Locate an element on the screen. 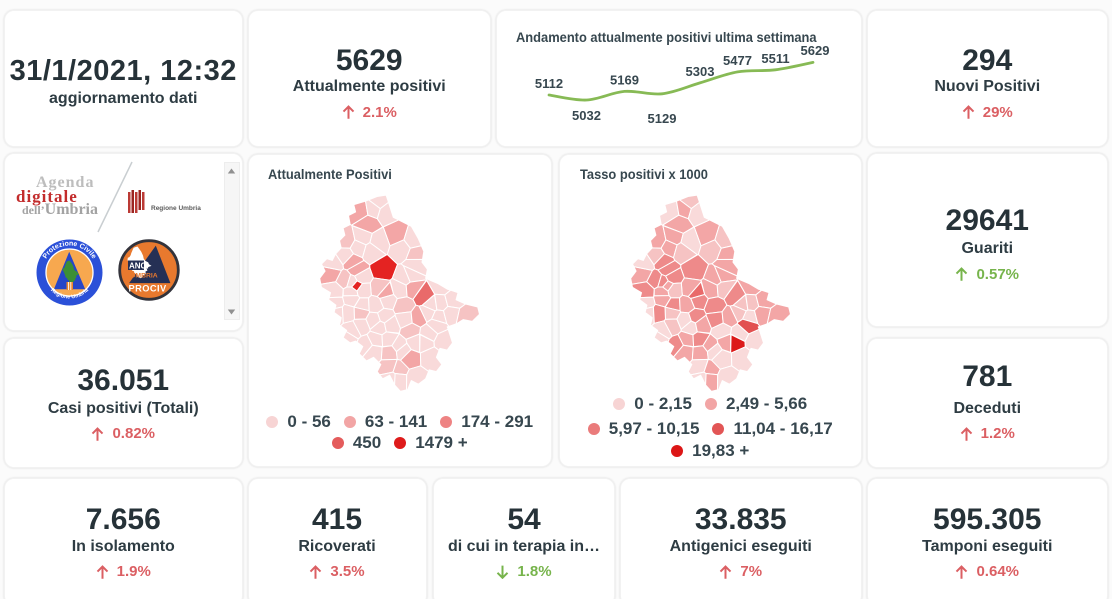 This screenshot has height=599, width=1112. svg-text: 5629 is located at coordinates (815, 50).